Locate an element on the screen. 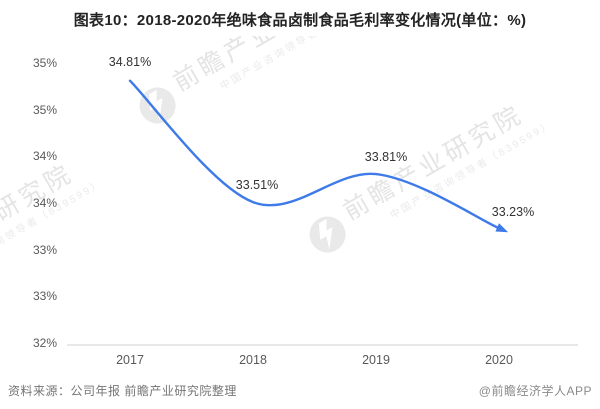 The width and height of the screenshot is (600, 409). page-title: 图表10：2018-2020年绝味食品卤制食品毛利率变化情况(单位：%) is located at coordinates (300, 20).